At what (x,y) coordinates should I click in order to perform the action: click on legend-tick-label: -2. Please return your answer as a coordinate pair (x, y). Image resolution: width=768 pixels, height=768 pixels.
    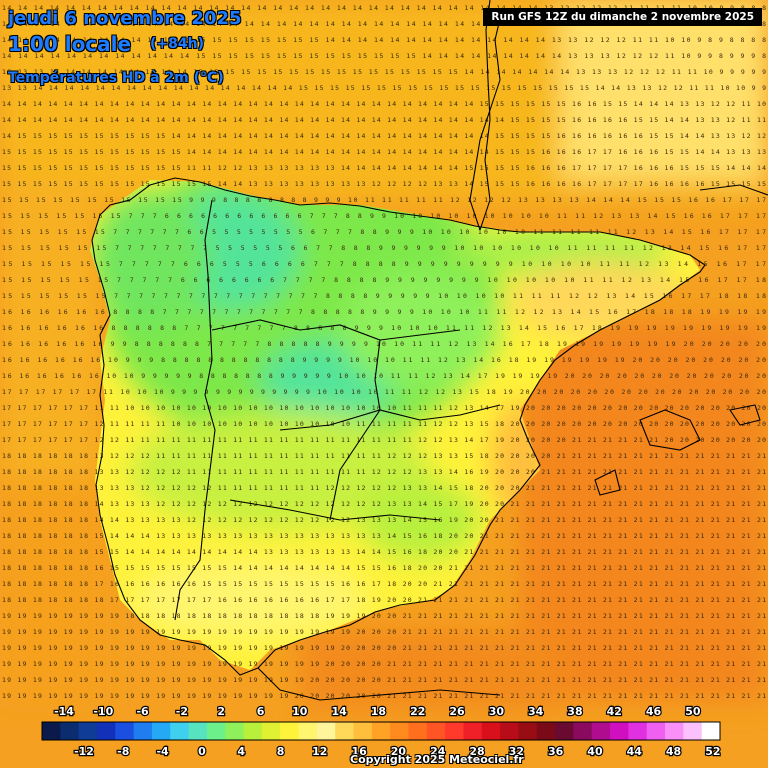
    Looking at the image, I should click on (182, 711).